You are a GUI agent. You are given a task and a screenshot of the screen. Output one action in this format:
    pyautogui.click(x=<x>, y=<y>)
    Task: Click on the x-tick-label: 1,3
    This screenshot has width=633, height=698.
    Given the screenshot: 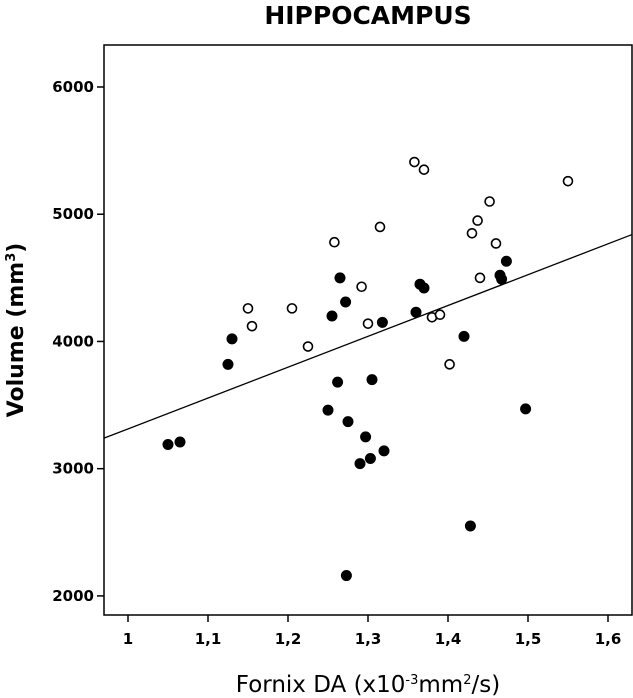 What is the action you would take?
    pyautogui.click(x=368, y=639)
    